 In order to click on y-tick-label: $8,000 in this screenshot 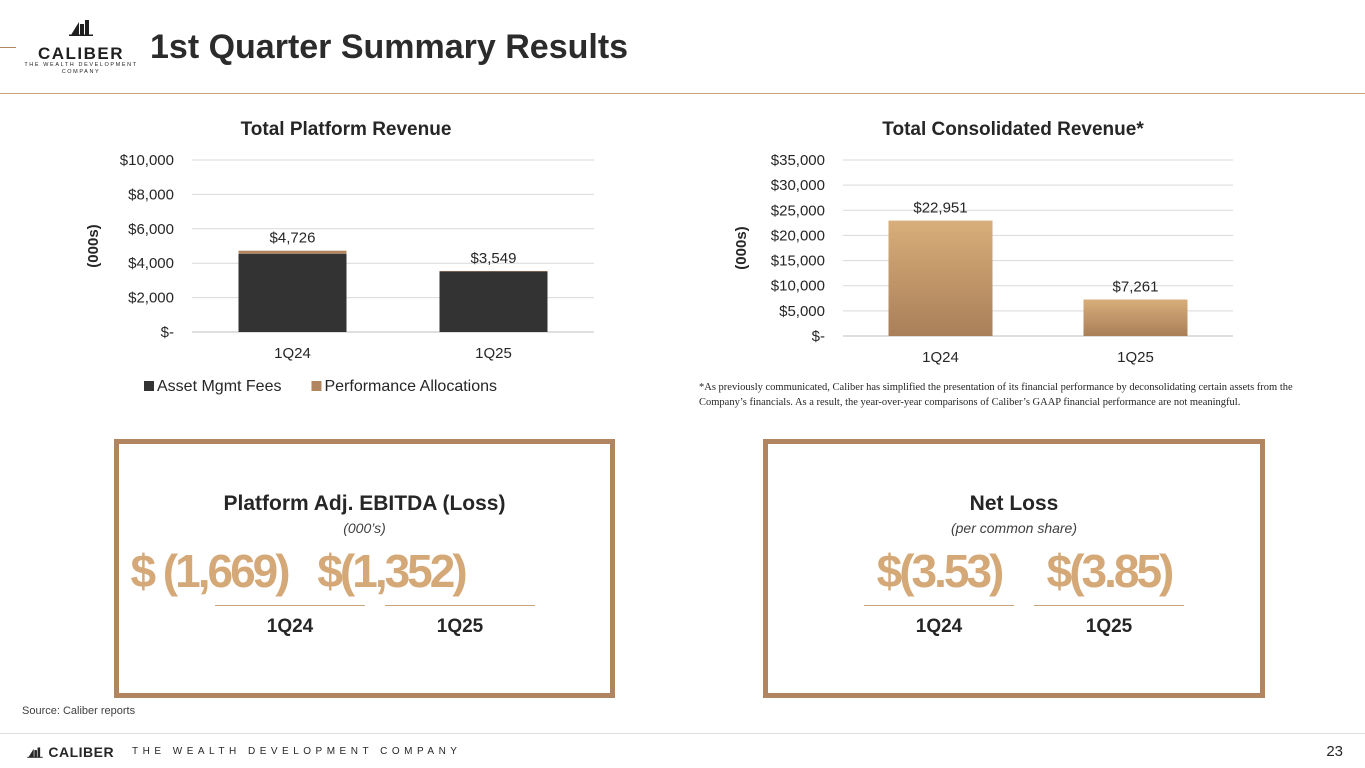, I will do `click(151, 194)`.